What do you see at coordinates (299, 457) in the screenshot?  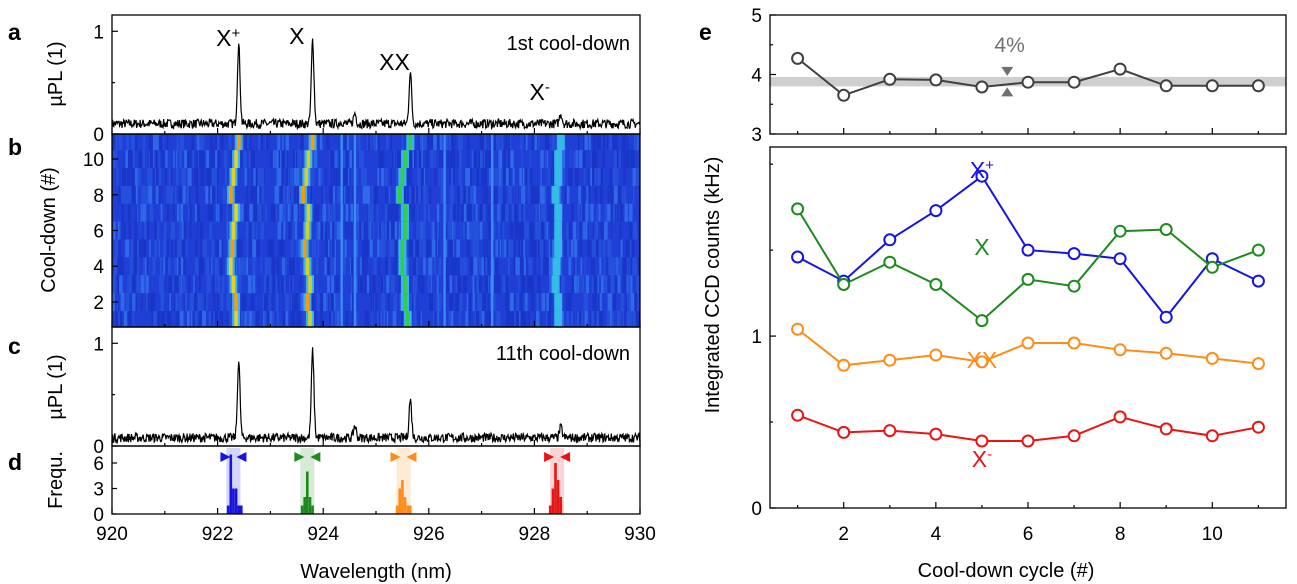 I see `histogram-mean-marker` at bounding box center [299, 457].